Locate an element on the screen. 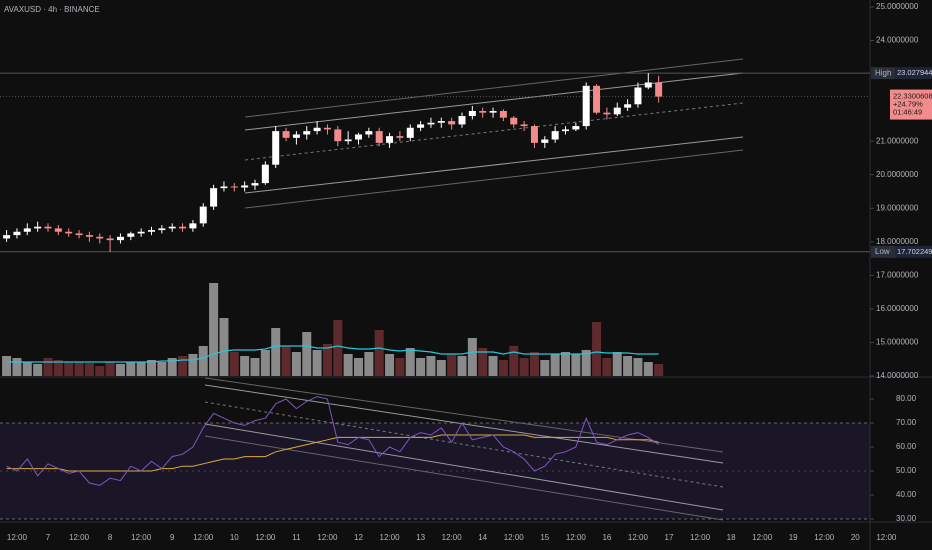  x-tick-label: 14 is located at coordinates (482, 537).